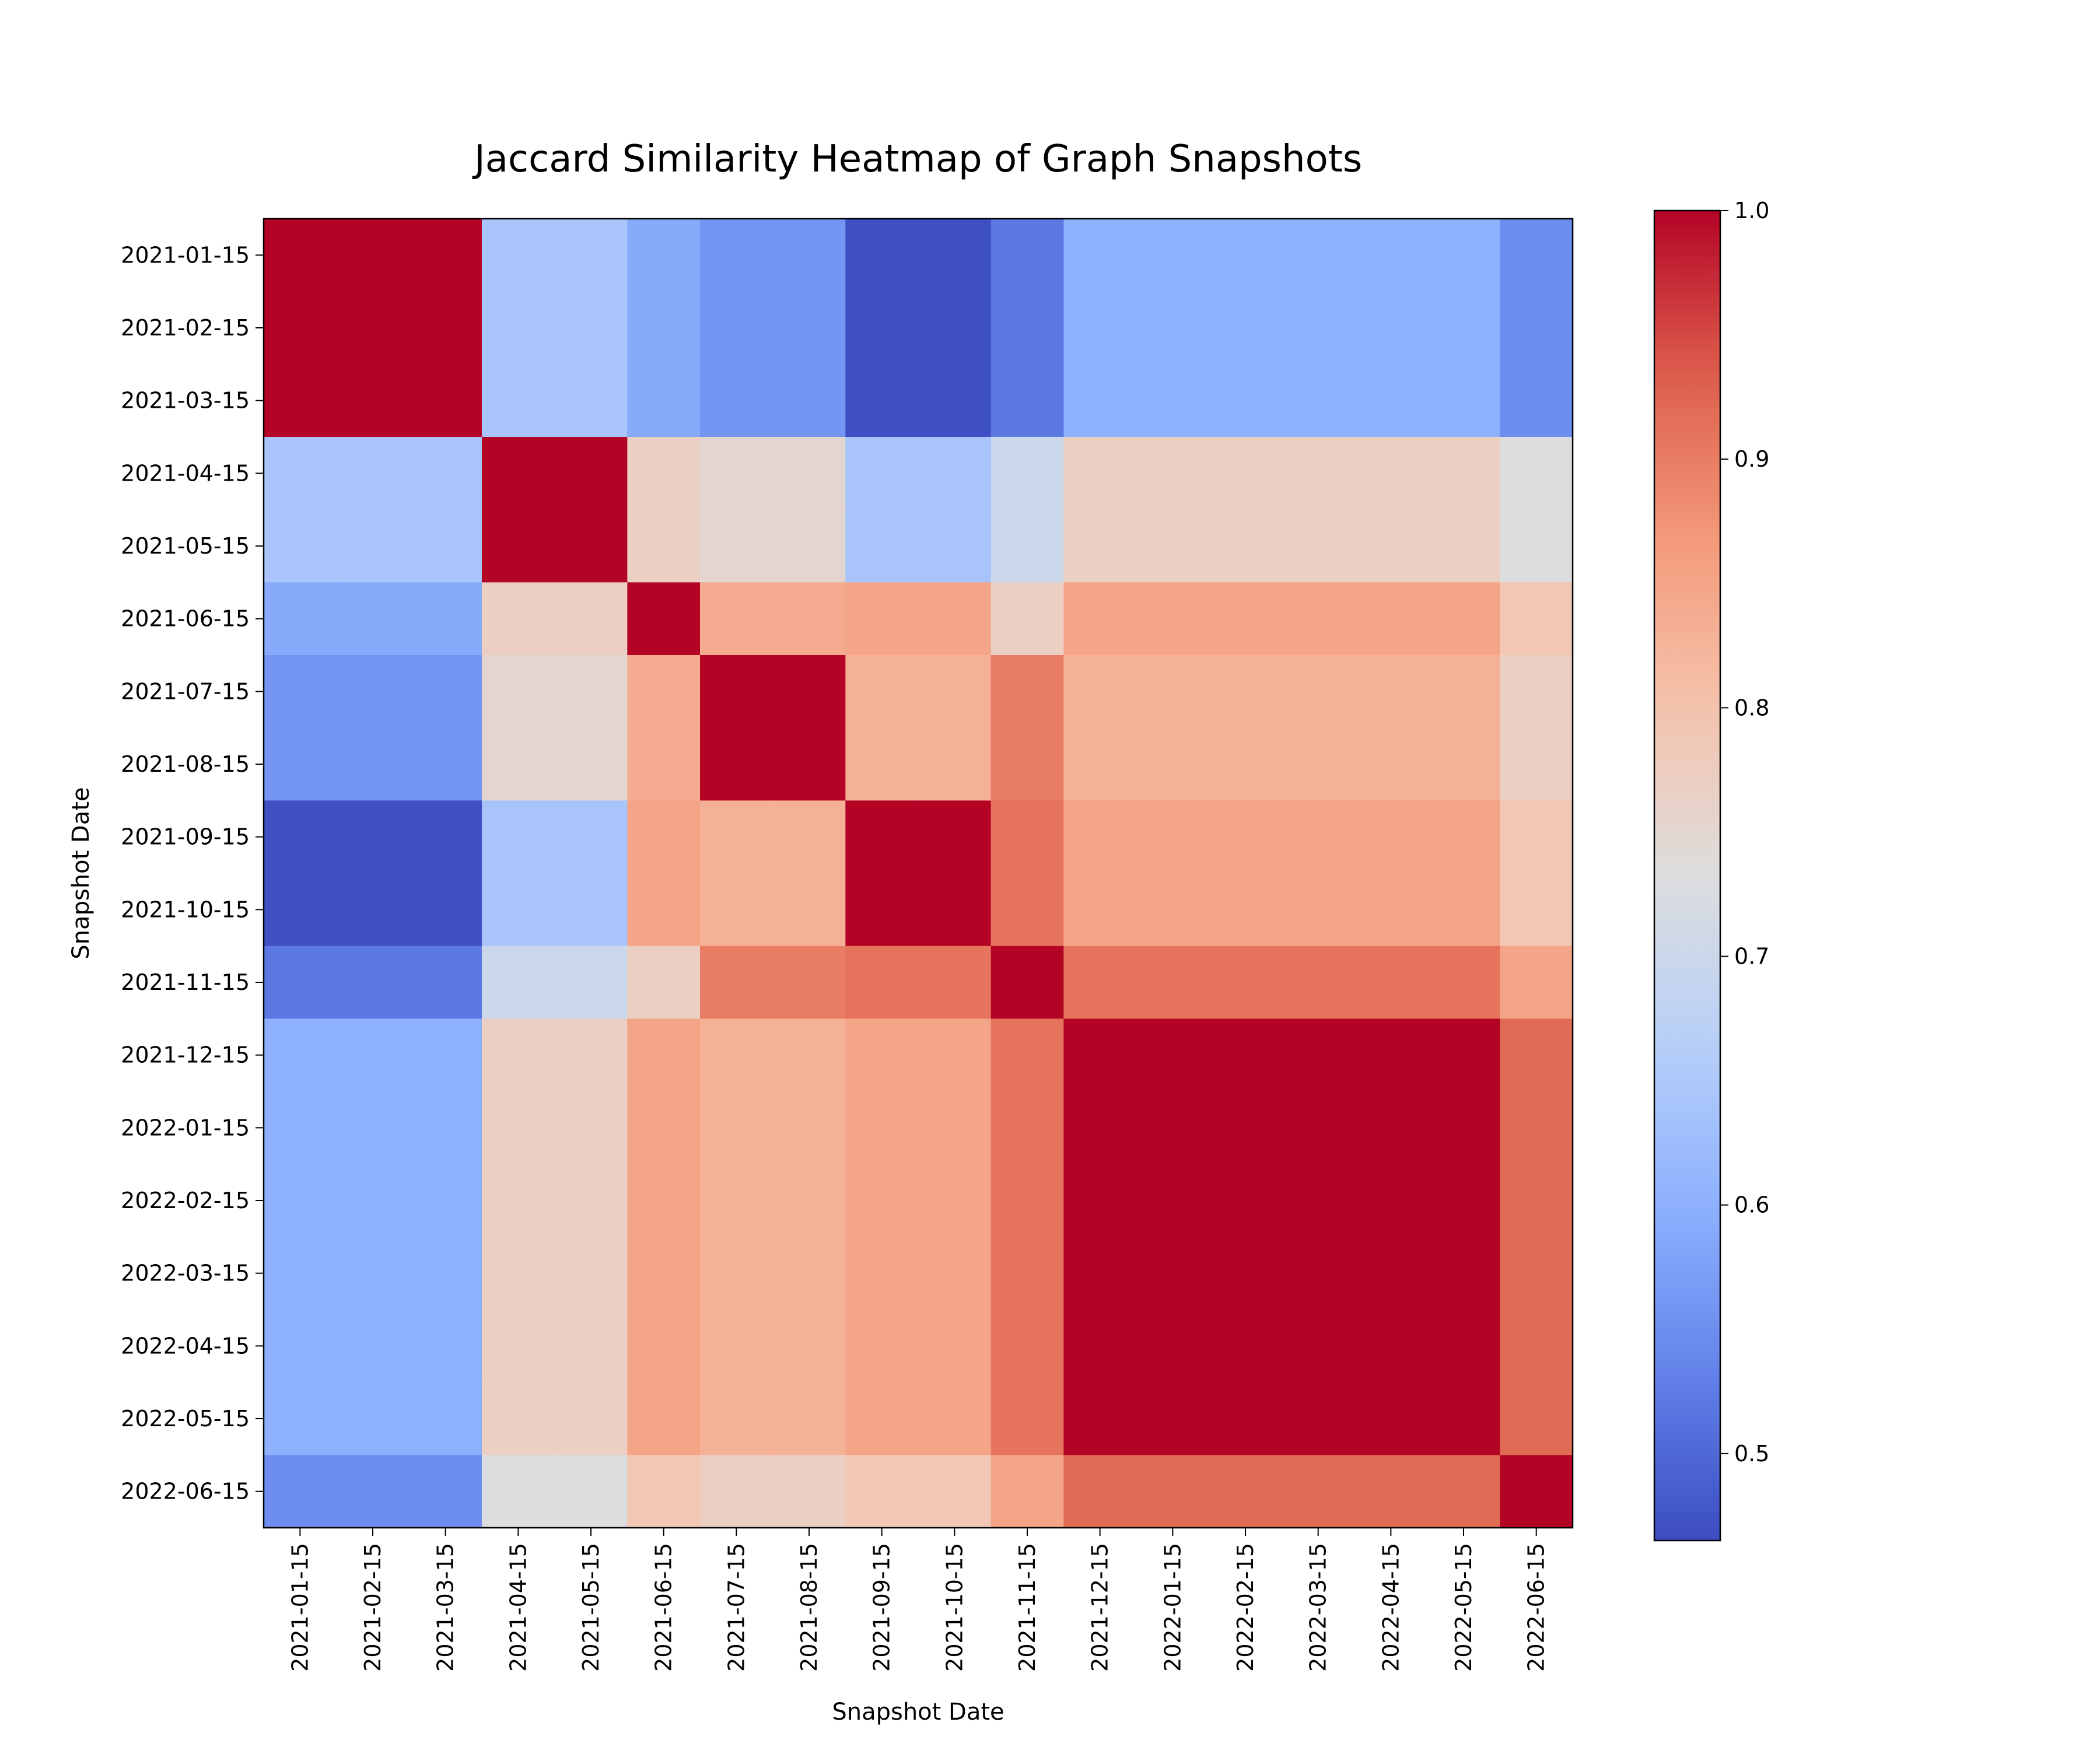  Describe the element at coordinates (1172, 1608) in the screenshot. I see `x-tick-label: 2022-01-15` at that location.